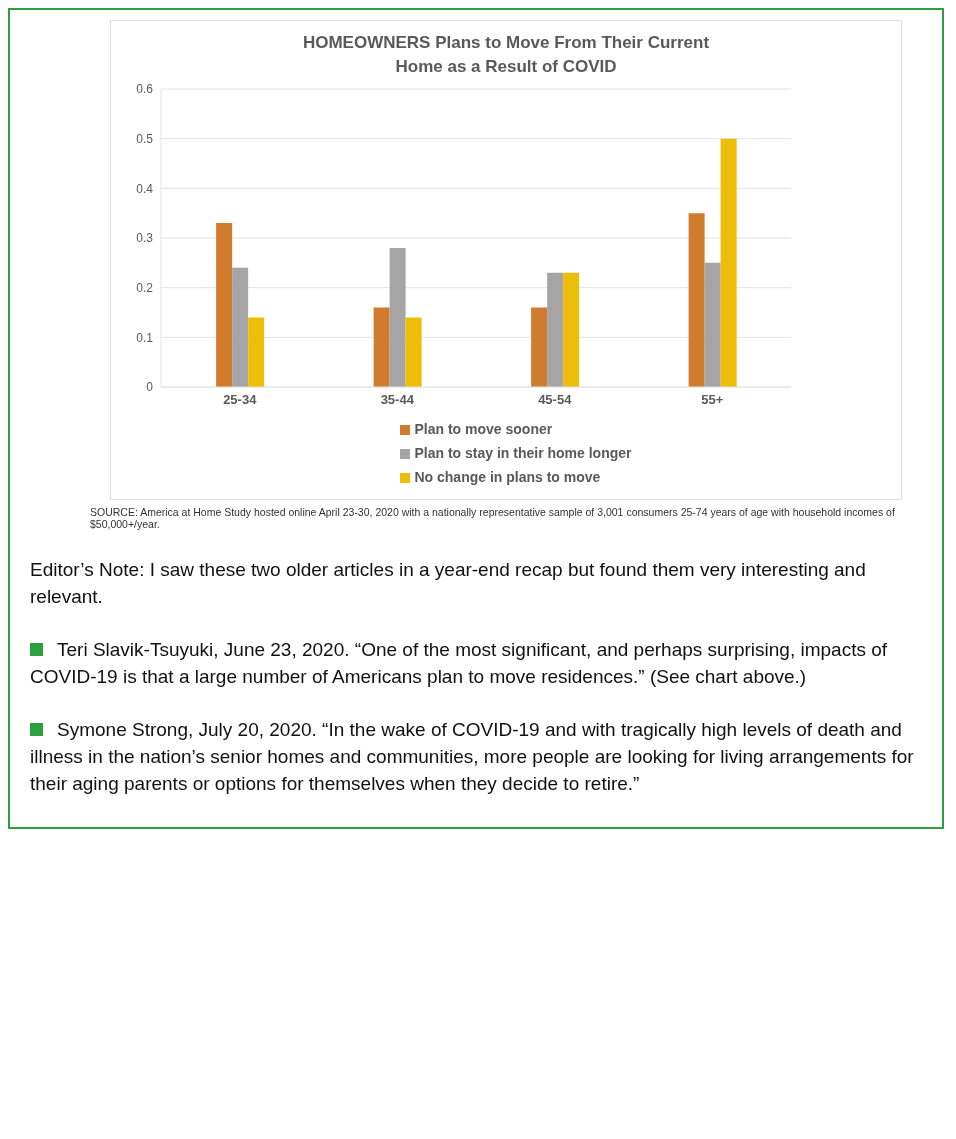  What do you see at coordinates (506, 55) in the screenshot?
I see `chart-title: HOMEOWNERS Plans to Move From Their Current Home as a Result of COVID` at bounding box center [506, 55].